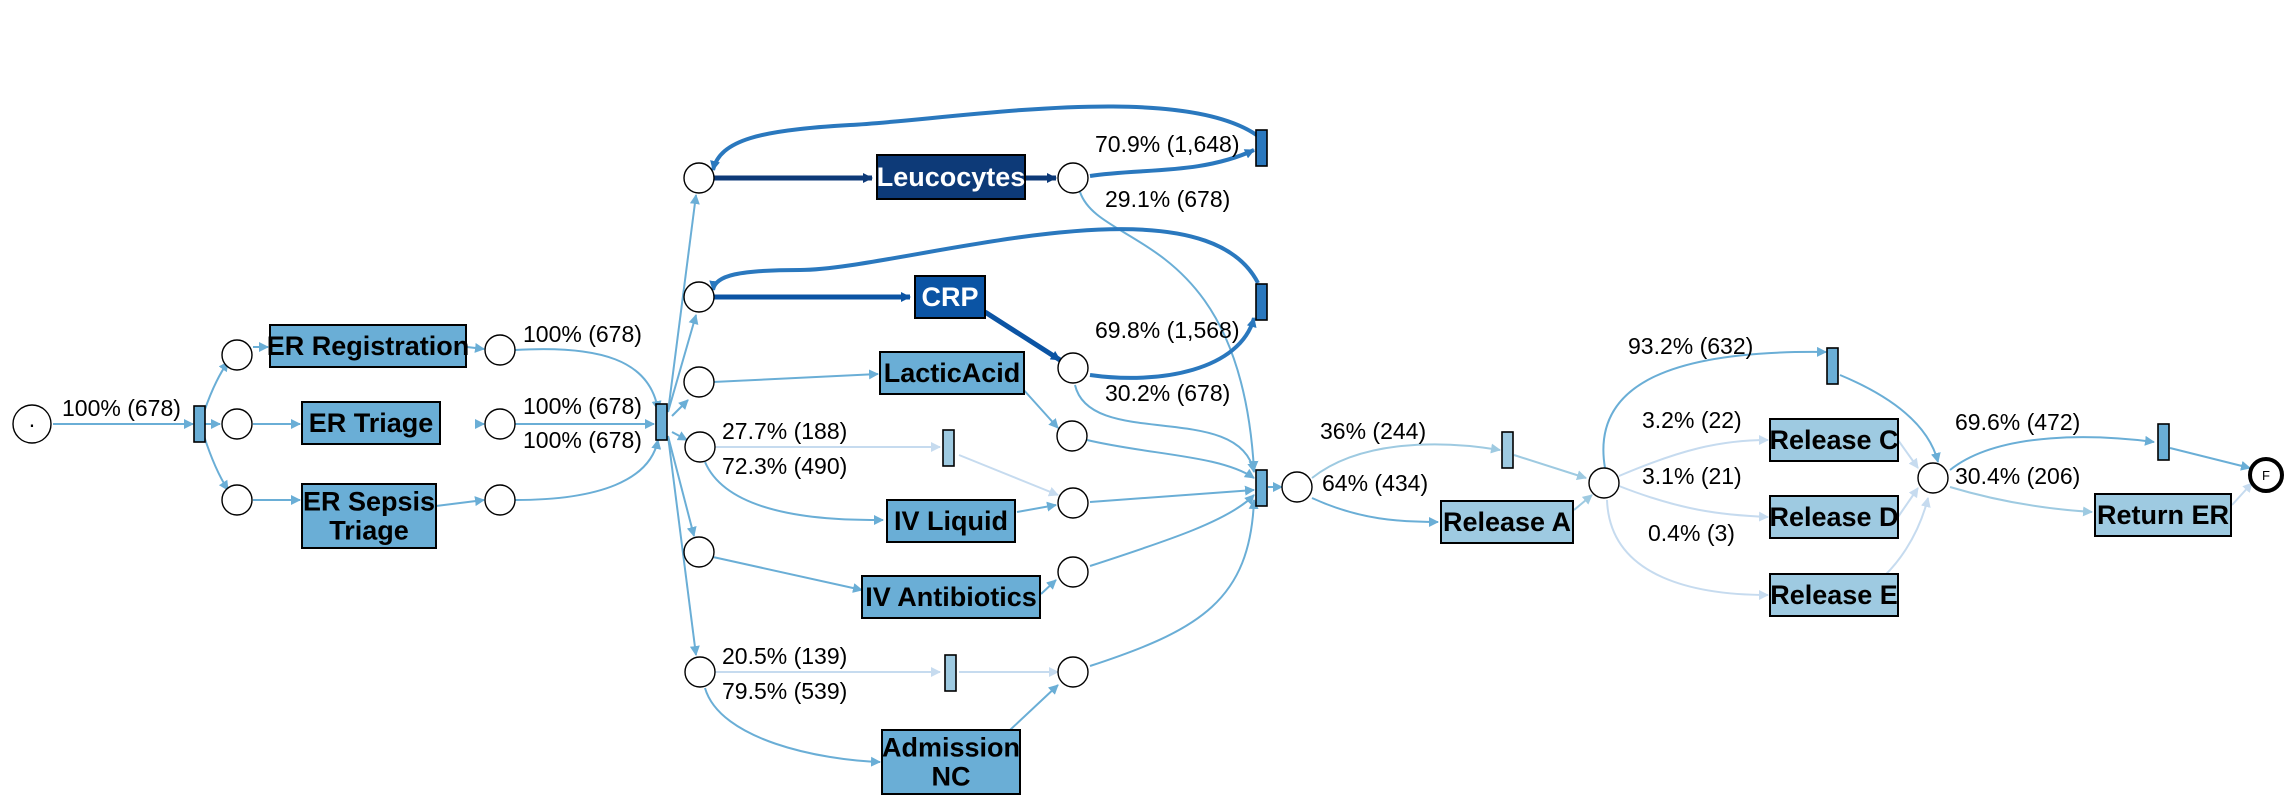  I want to click on activity-release-d: Release D, so click(1834, 517).